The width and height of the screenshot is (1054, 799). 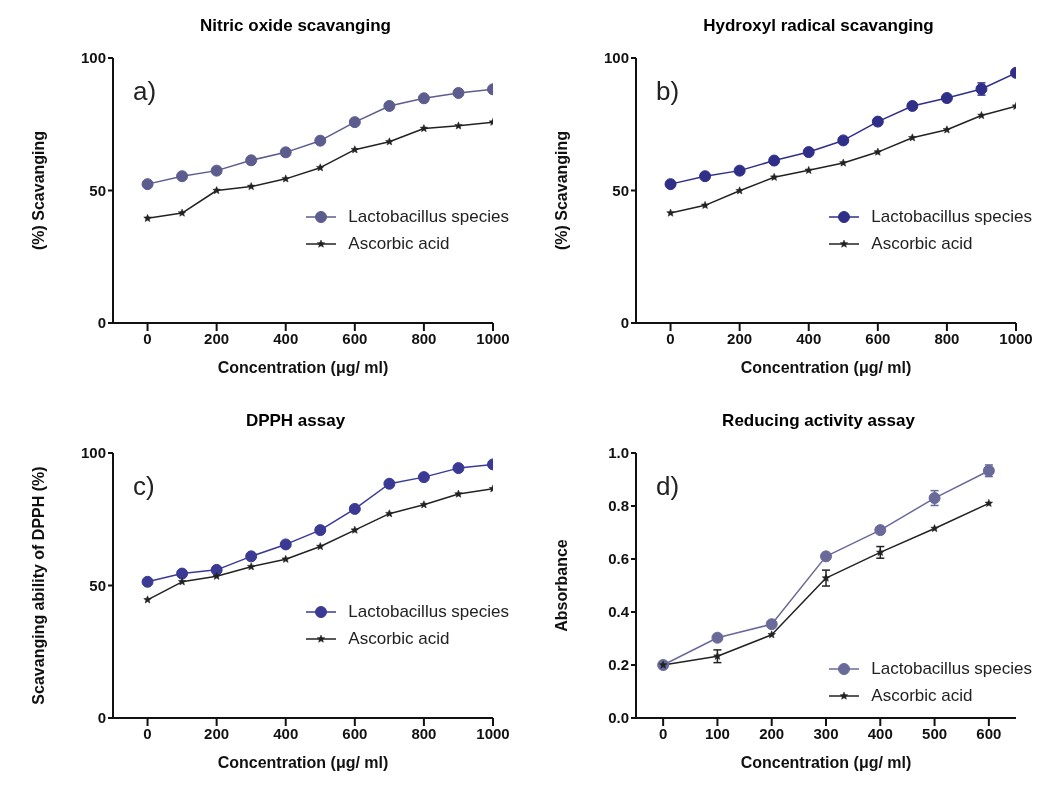 I want to click on chart-title: Reducing activity assay, so click(x=818, y=421).